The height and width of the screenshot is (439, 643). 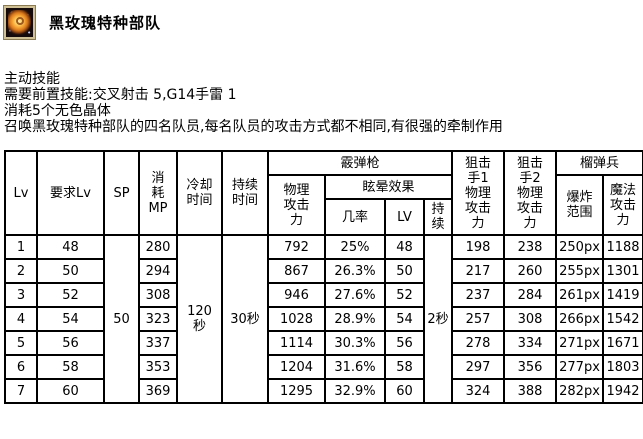 What do you see at coordinates (478, 193) in the screenshot?
I see `header-sniper1: 狙击手1物理攻击力` at bounding box center [478, 193].